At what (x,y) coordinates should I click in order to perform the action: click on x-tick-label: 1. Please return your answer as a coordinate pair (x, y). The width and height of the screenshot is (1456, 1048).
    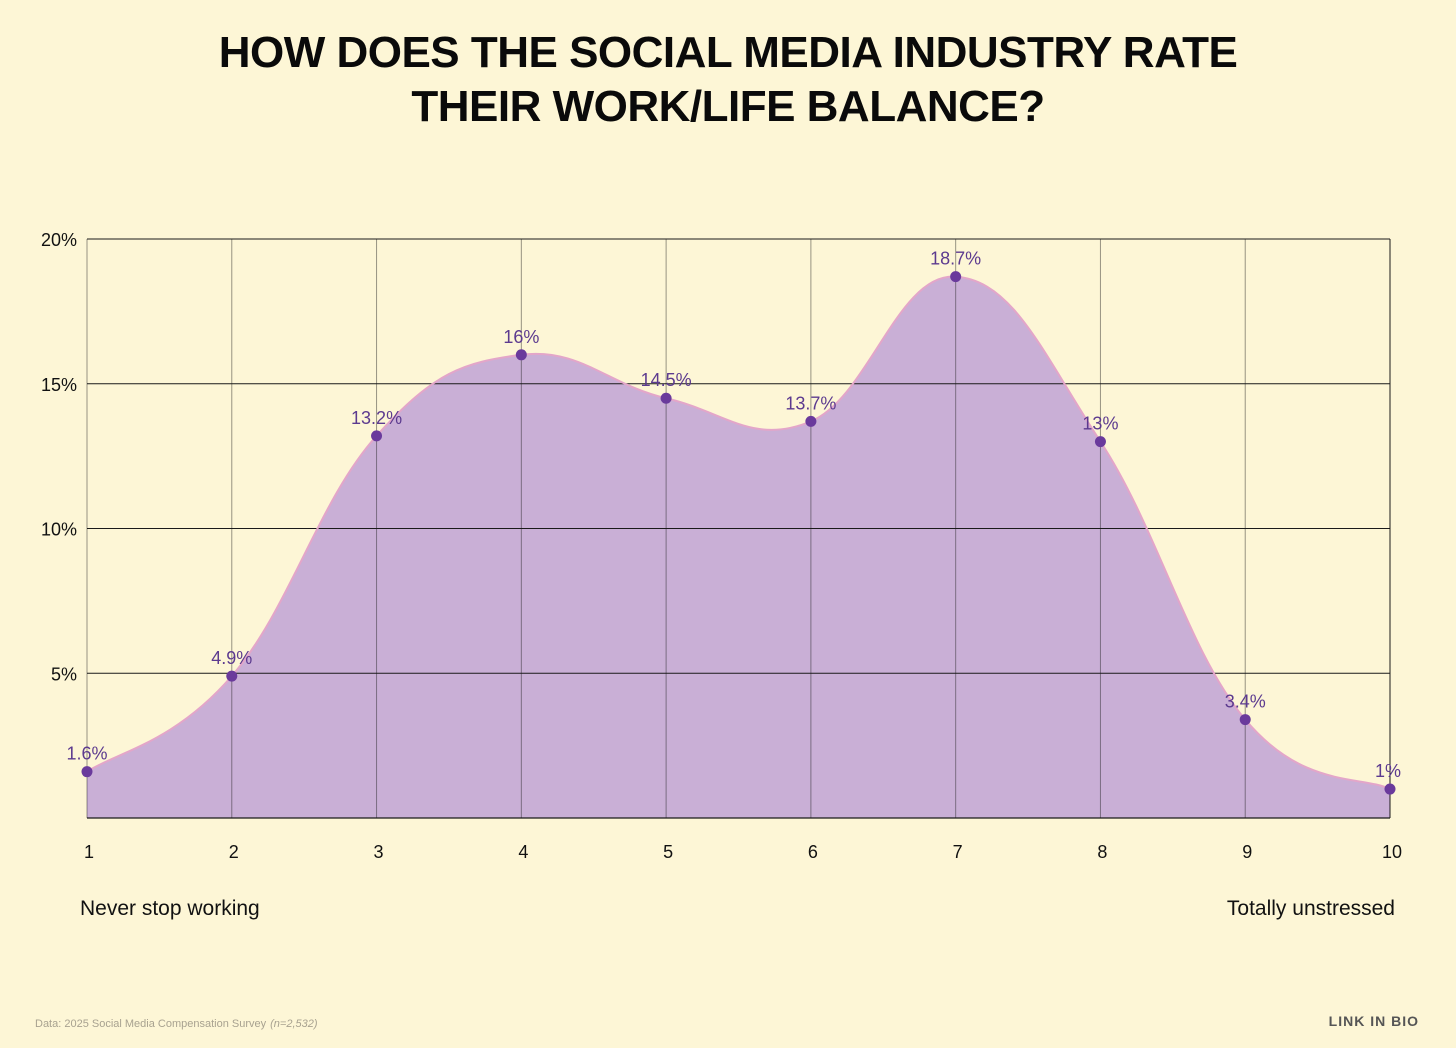
    Looking at the image, I should click on (89, 852).